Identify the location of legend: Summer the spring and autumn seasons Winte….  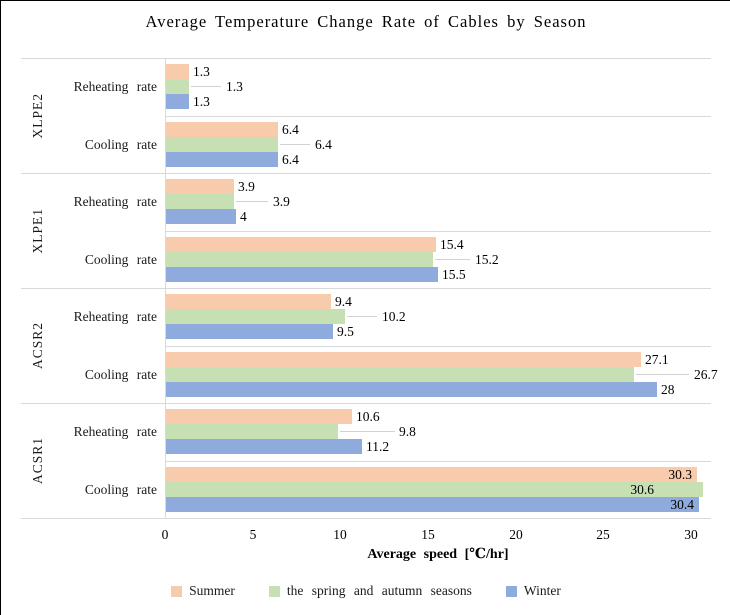
(365, 591).